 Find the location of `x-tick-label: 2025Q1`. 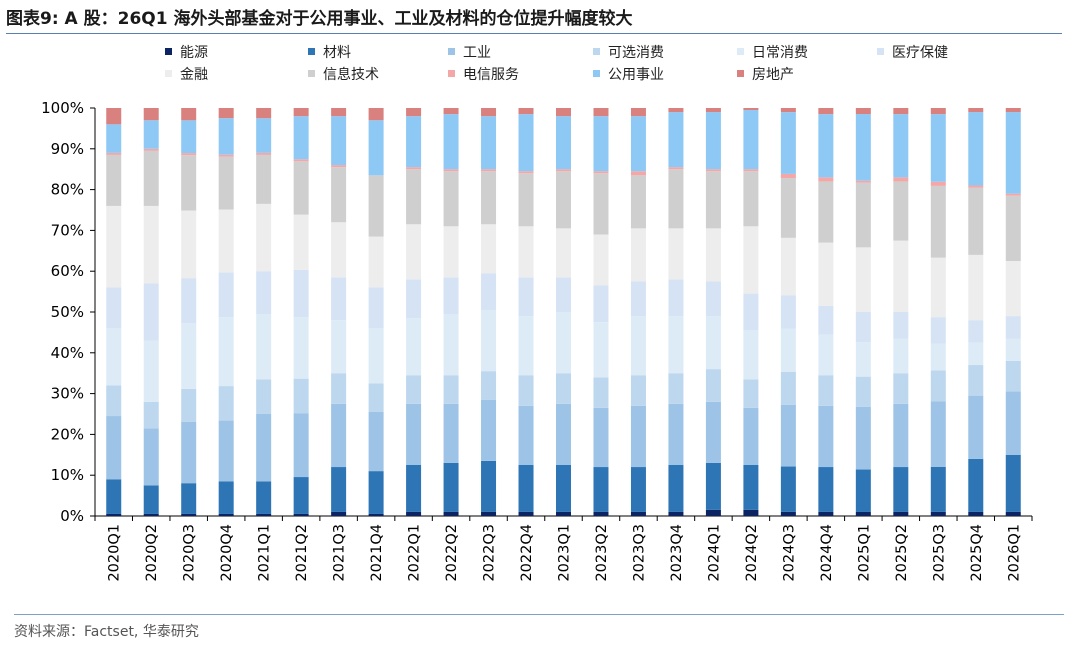

x-tick-label: 2025Q1 is located at coordinates (864, 553).